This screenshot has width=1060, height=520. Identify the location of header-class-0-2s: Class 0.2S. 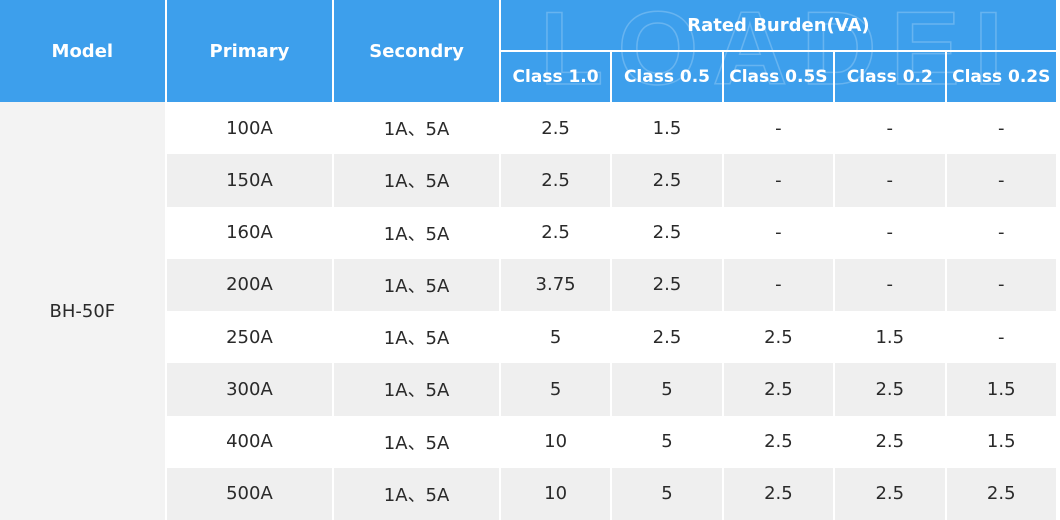
(1001, 77).